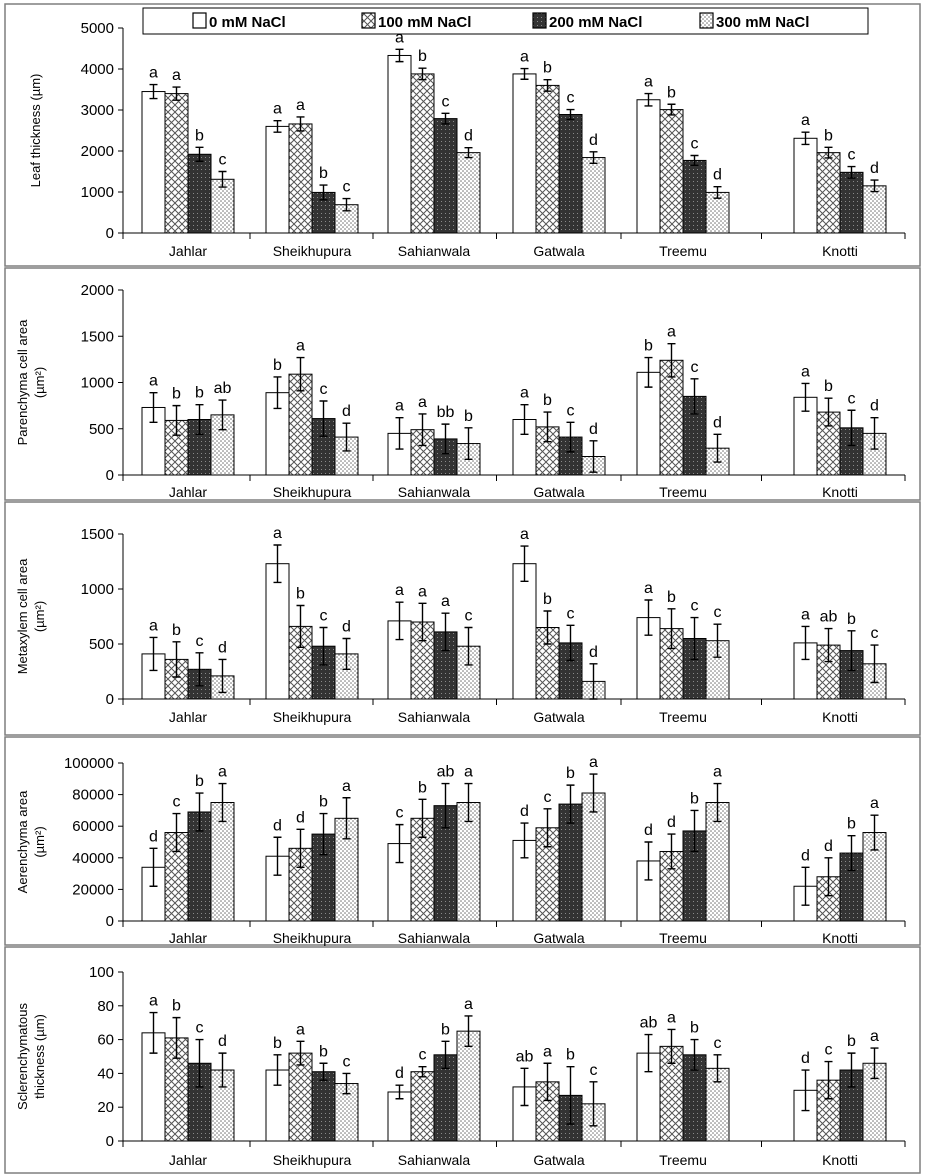 The width and height of the screenshot is (928, 1176). Describe the element at coordinates (39, 1056) in the screenshot. I see `y-axis-title-line: thickness (µm)` at that location.